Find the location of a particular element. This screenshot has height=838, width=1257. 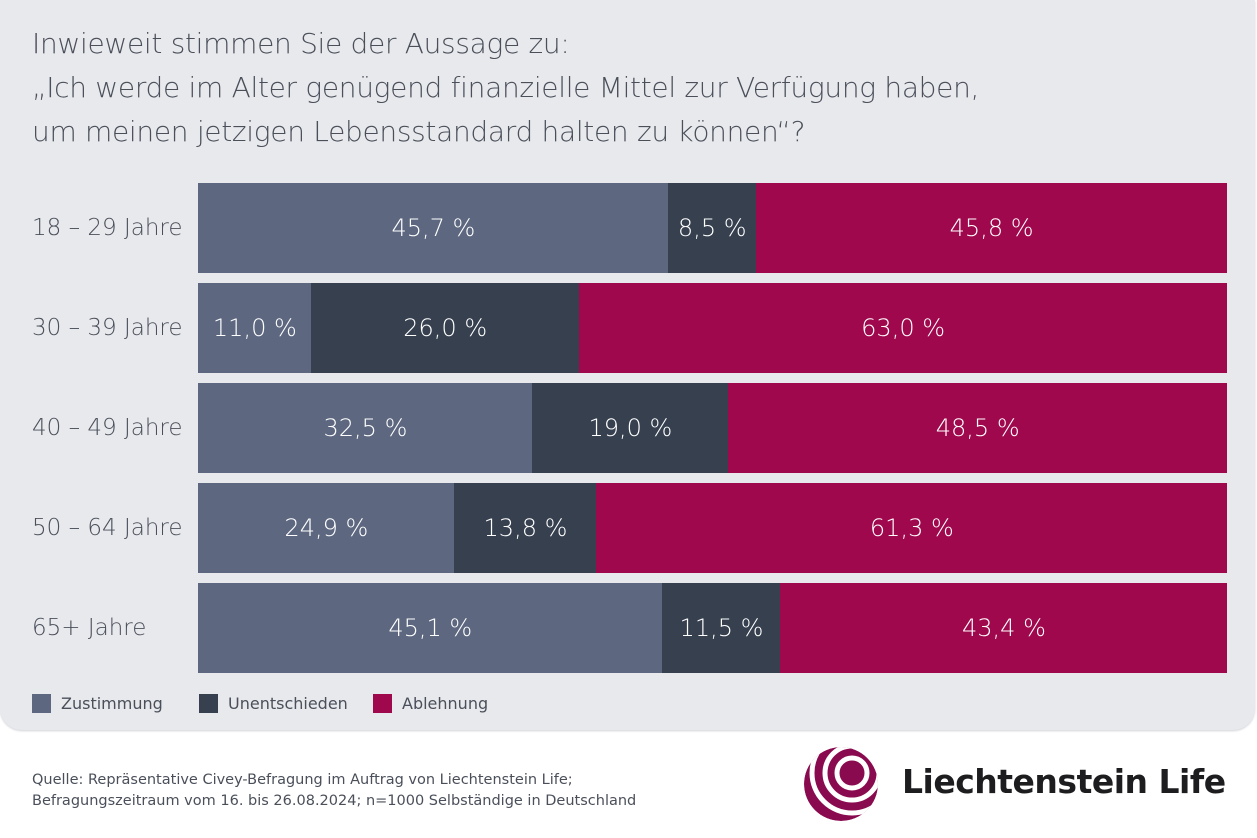

data-label: 13,8 % is located at coordinates (525, 528).